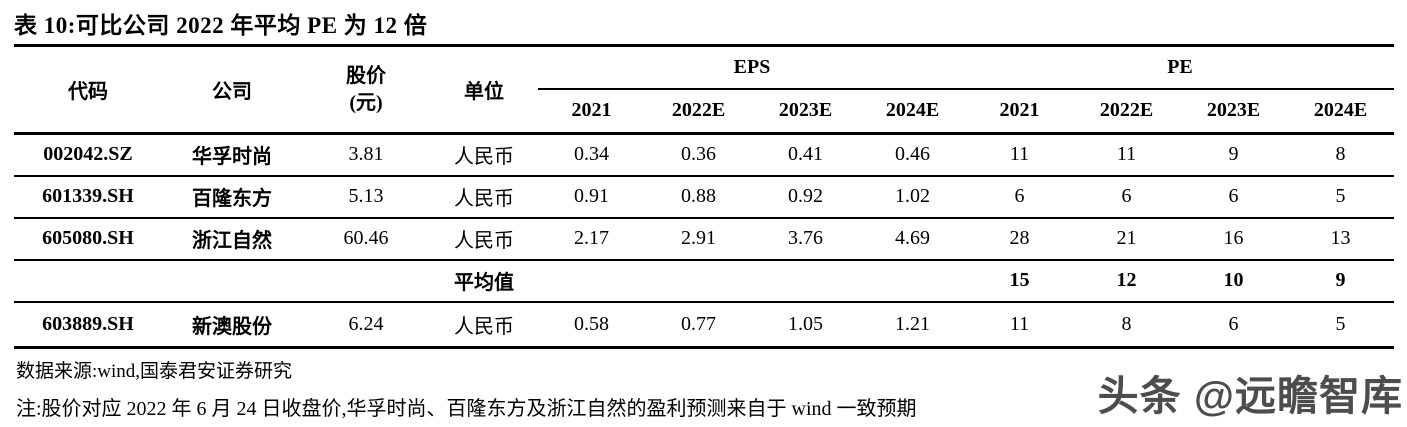  What do you see at coordinates (1340, 238) in the screenshot?
I see `cell-pe-2024e: 13` at bounding box center [1340, 238].